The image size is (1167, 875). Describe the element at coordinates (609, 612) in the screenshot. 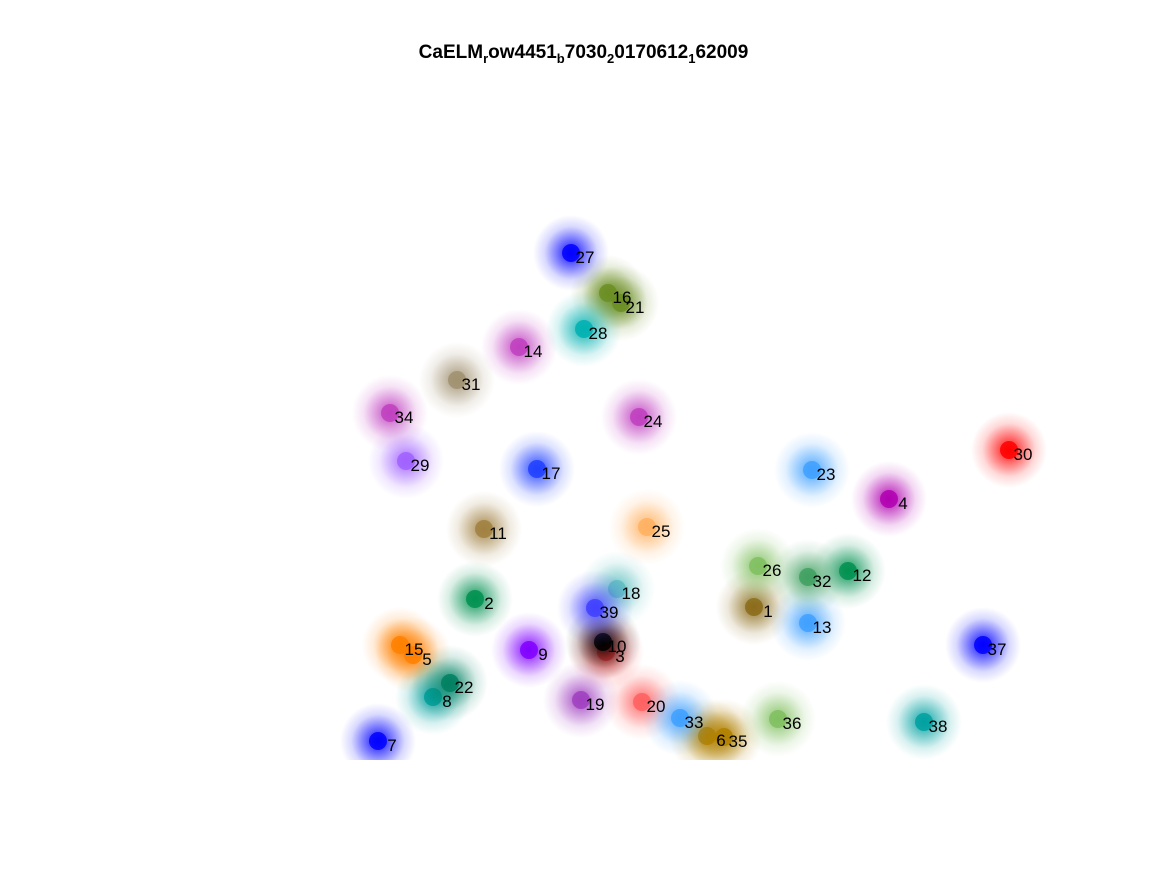

I see `roi-label-39: 39` at that location.